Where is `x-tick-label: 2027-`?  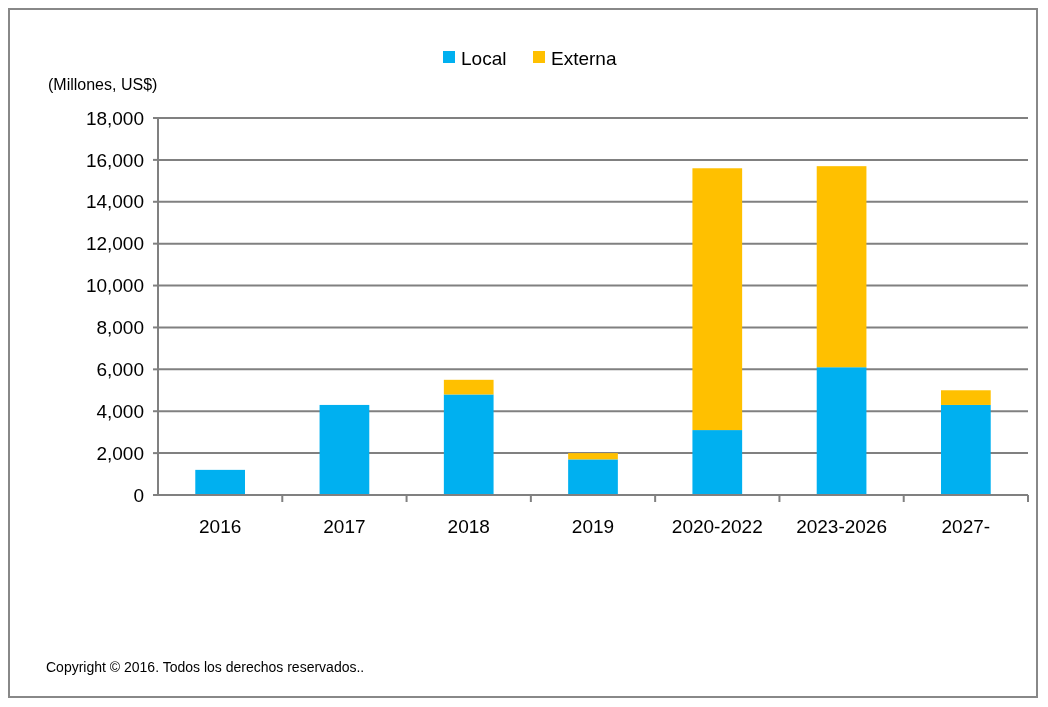
x-tick-label: 2027- is located at coordinates (966, 526).